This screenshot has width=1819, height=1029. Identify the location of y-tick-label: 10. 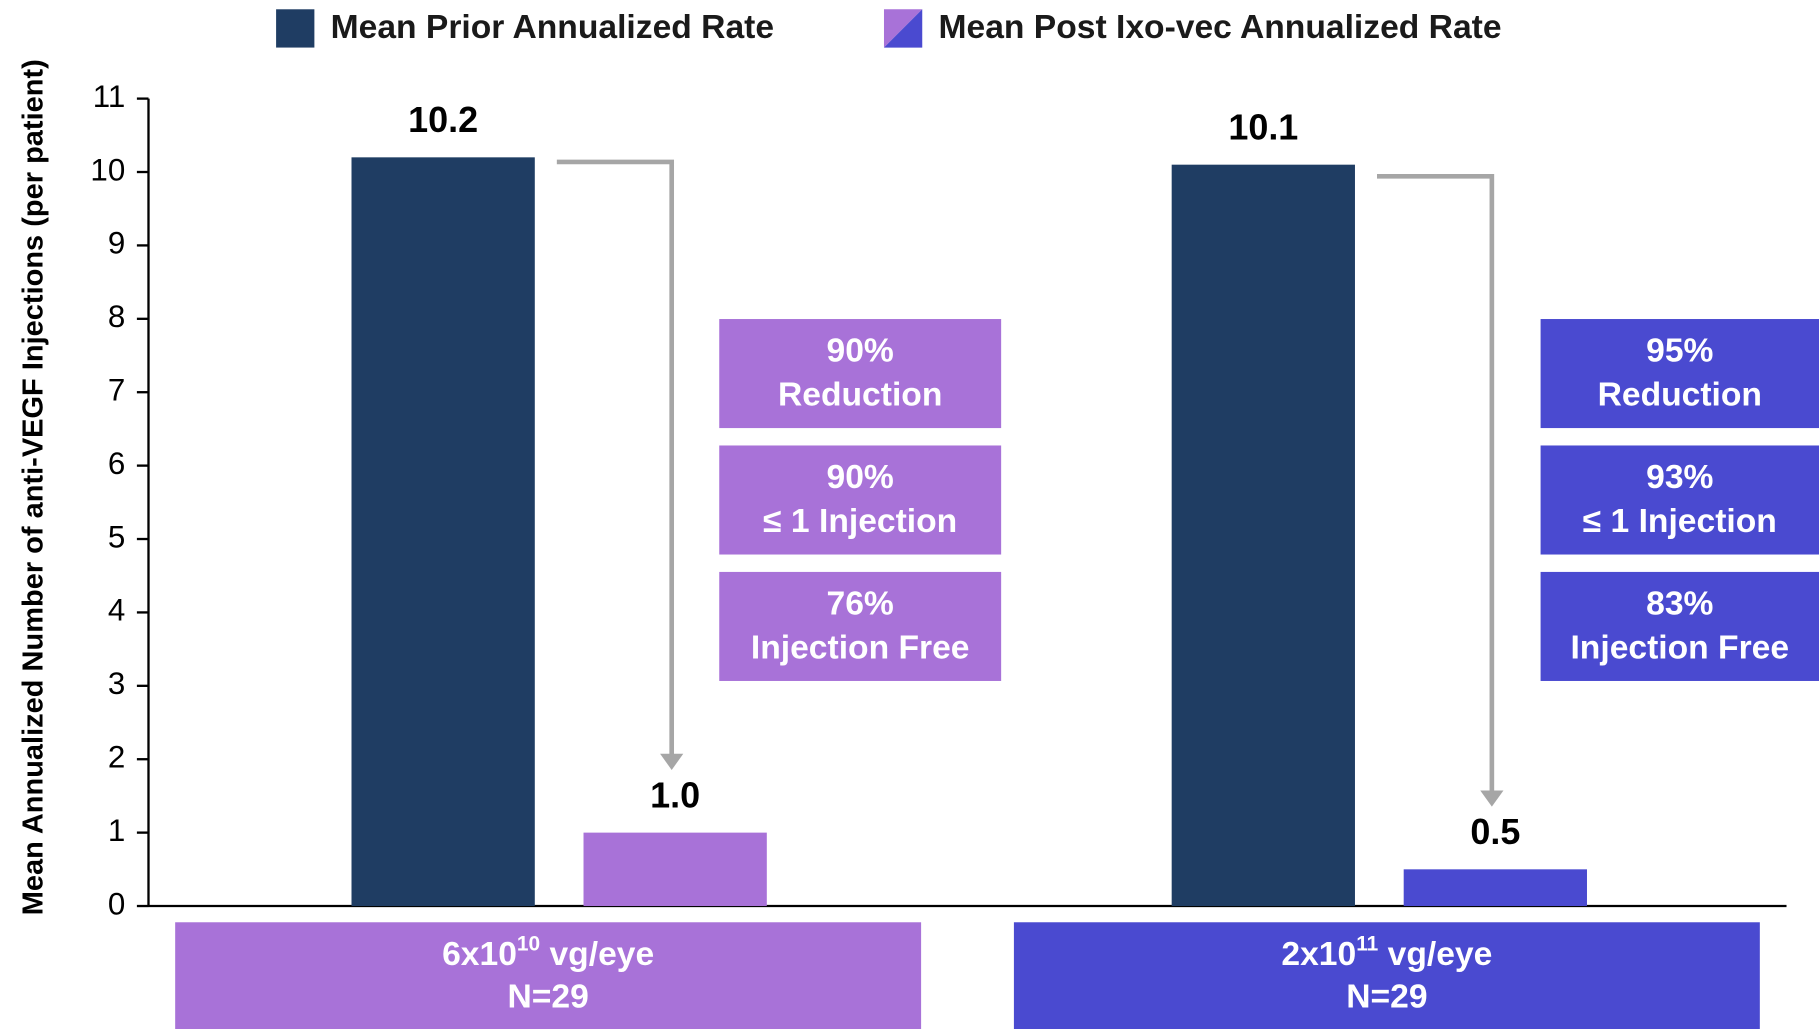
(107, 169).